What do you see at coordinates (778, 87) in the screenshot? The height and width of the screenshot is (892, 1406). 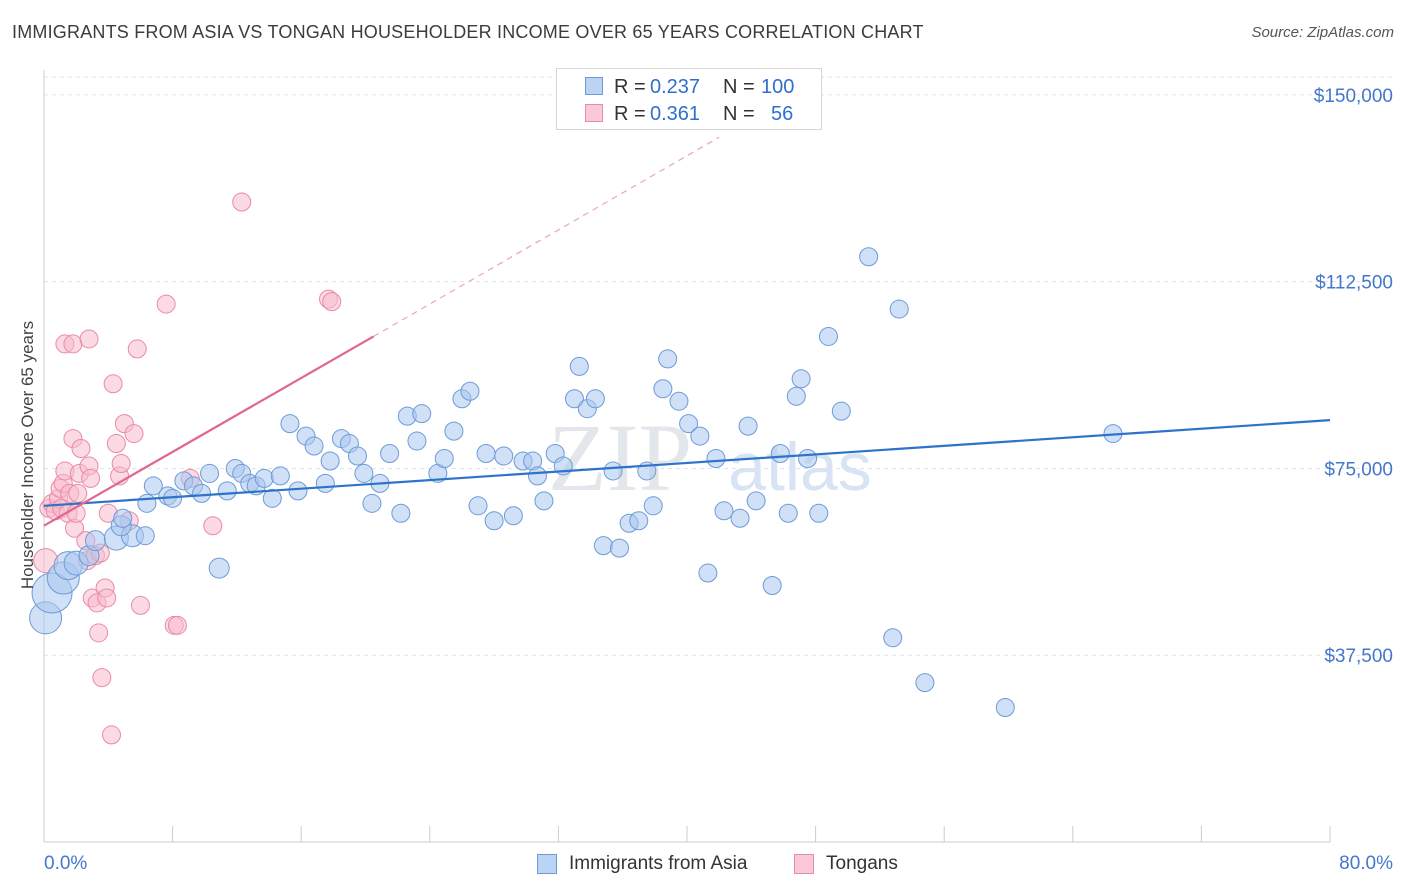 I see `legend-n-value: 100` at bounding box center [778, 87].